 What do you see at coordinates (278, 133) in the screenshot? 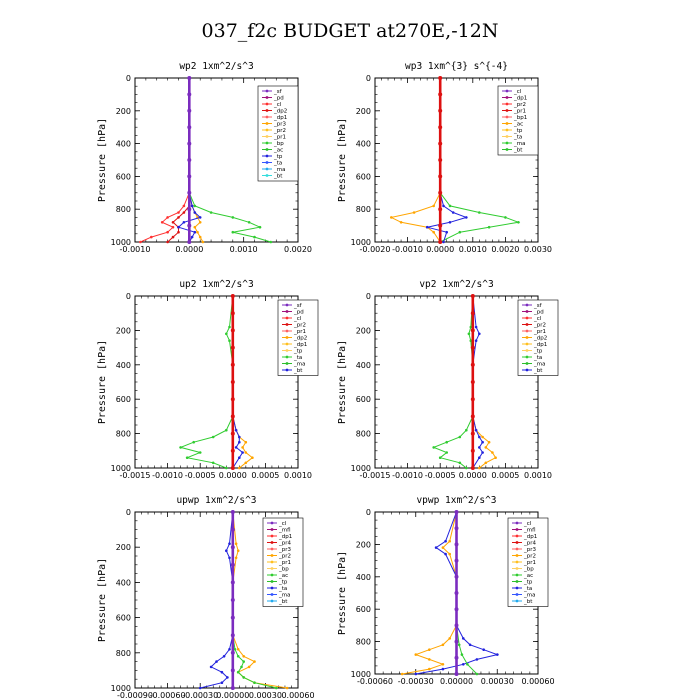
I see `legend-box` at bounding box center [278, 133].